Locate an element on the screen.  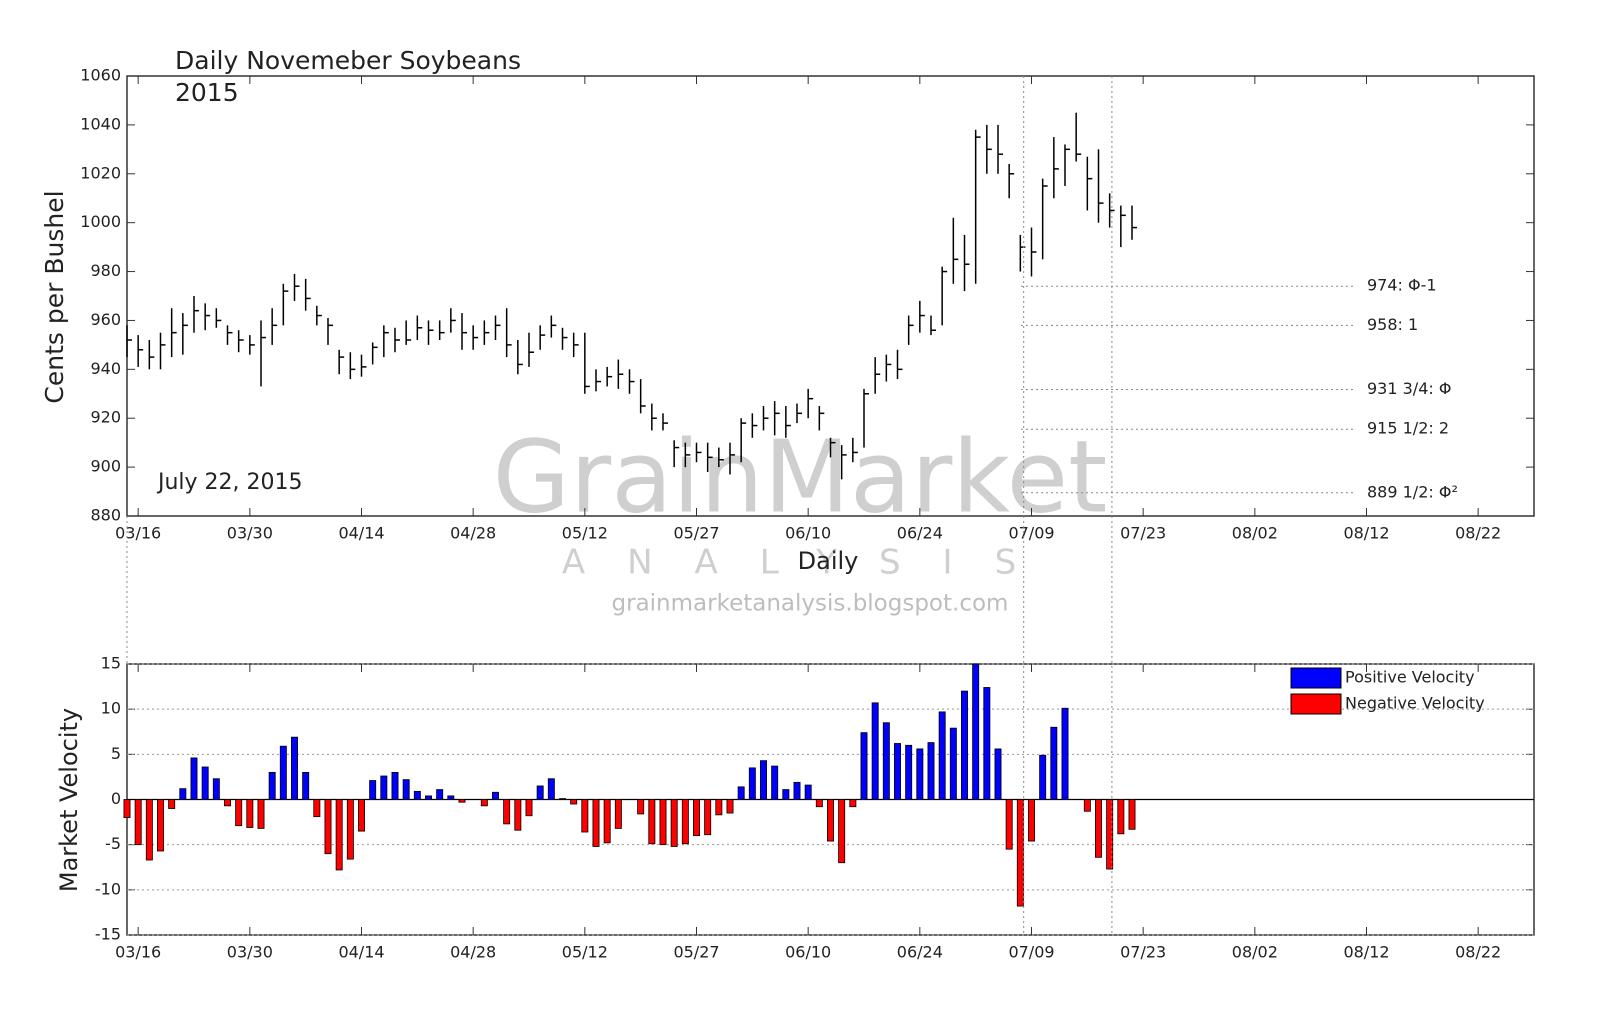
watermark-subtitle: ANALYSIS is located at coordinates (810, 563).